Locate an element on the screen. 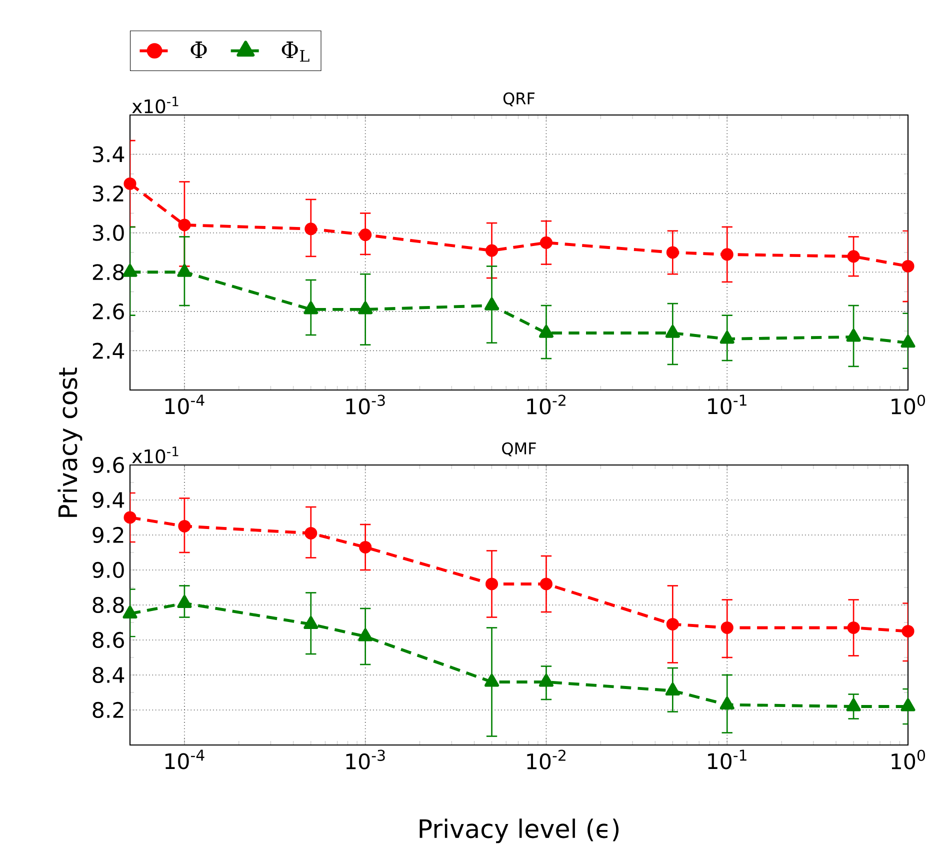 This screenshot has height=866, width=948. chart-title: QRF is located at coordinates (519, 99).